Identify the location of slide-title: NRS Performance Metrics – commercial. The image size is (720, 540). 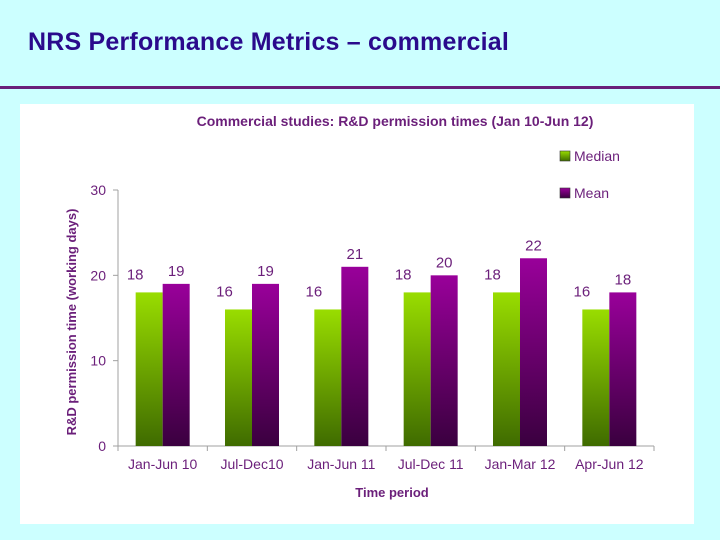
(269, 42).